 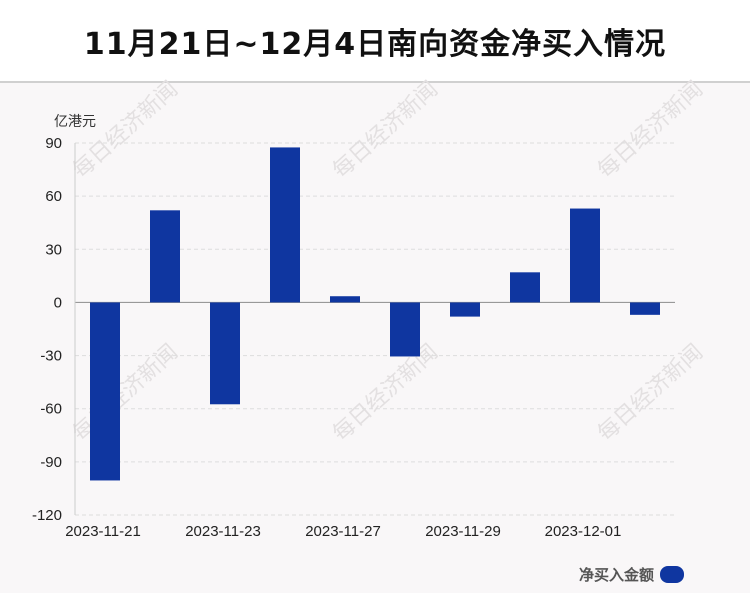 I want to click on y-tick-label: 0, so click(x=58, y=302).